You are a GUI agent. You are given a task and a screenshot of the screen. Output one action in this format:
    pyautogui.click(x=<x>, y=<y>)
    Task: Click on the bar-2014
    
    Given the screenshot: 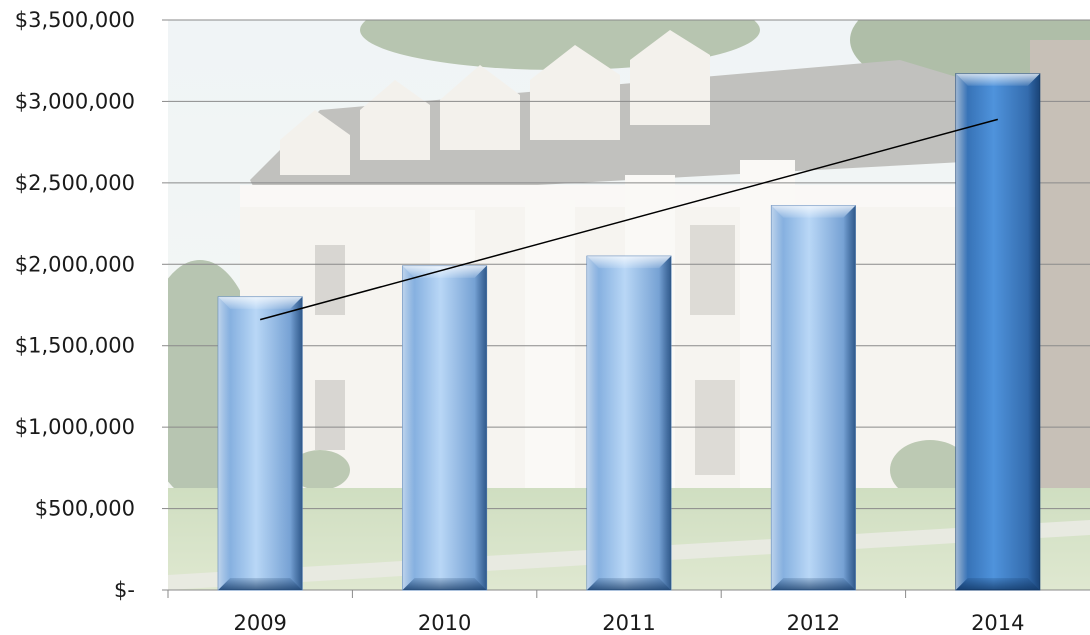 What is the action you would take?
    pyautogui.click(x=998, y=332)
    